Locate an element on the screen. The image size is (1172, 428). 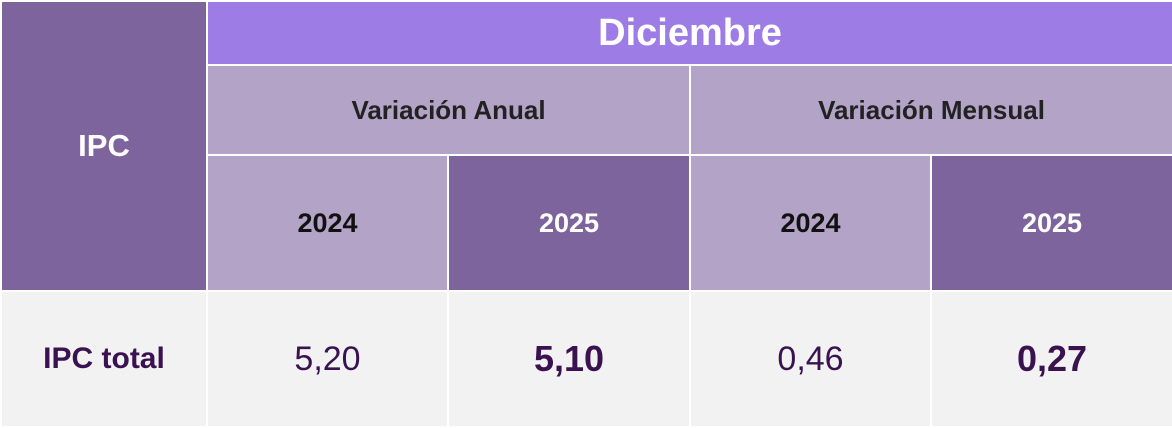
group-header-anual: Variación Anual is located at coordinates (448, 110).